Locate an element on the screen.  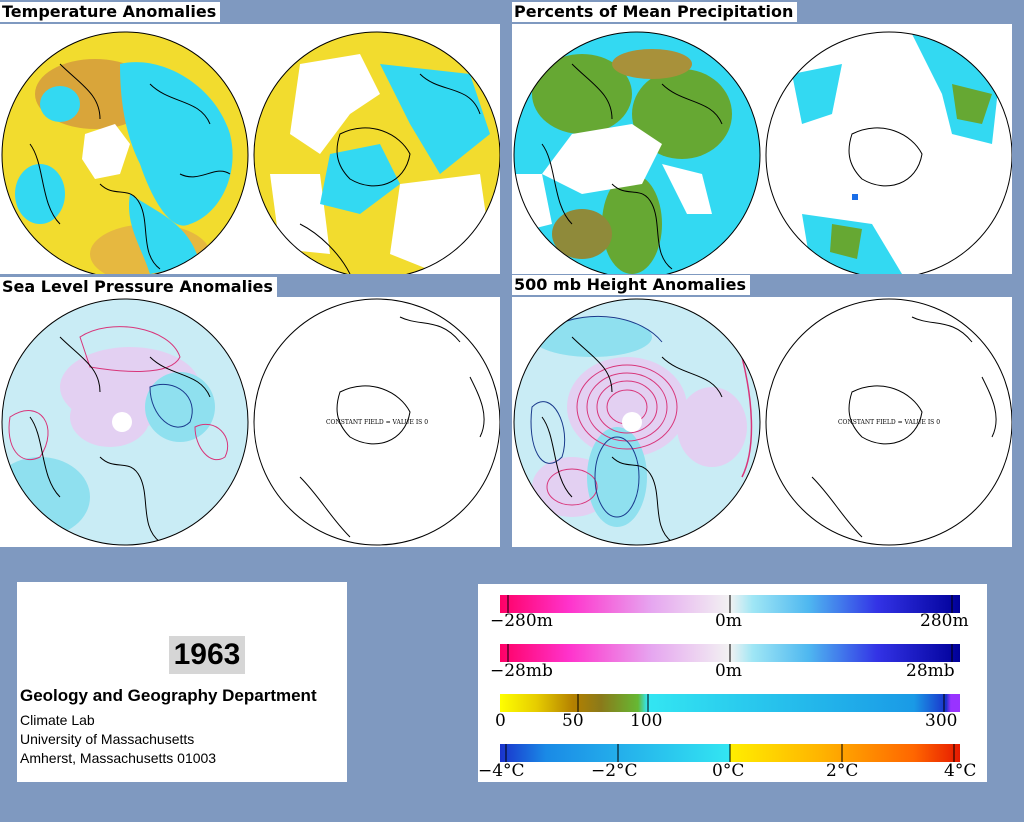
info-line: University of Massachusetts is located at coordinates (107, 739).